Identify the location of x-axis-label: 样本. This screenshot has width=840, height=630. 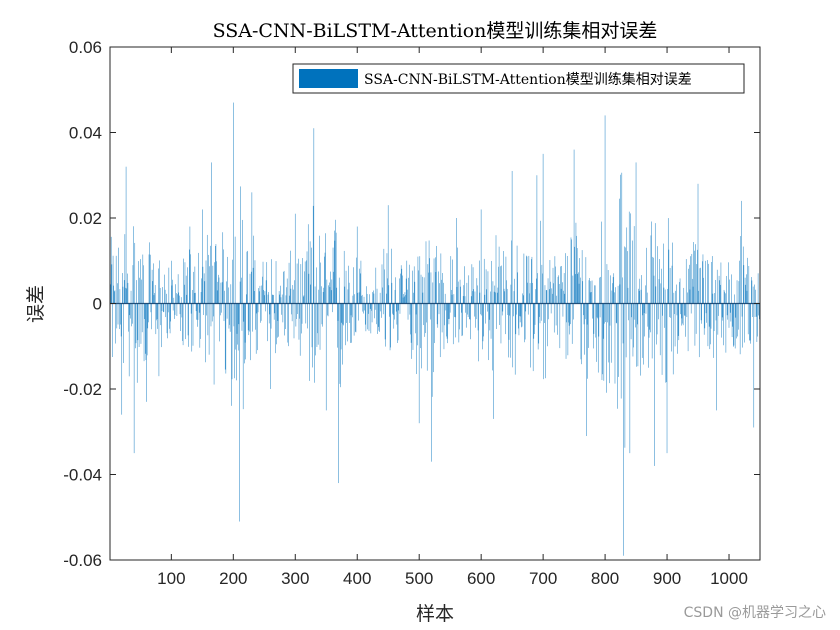
(435, 614).